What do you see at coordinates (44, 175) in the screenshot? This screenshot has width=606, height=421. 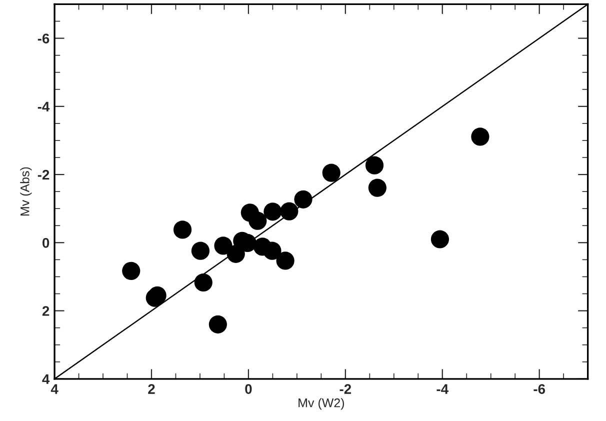 I see `y-tick-label: -2` at bounding box center [44, 175].